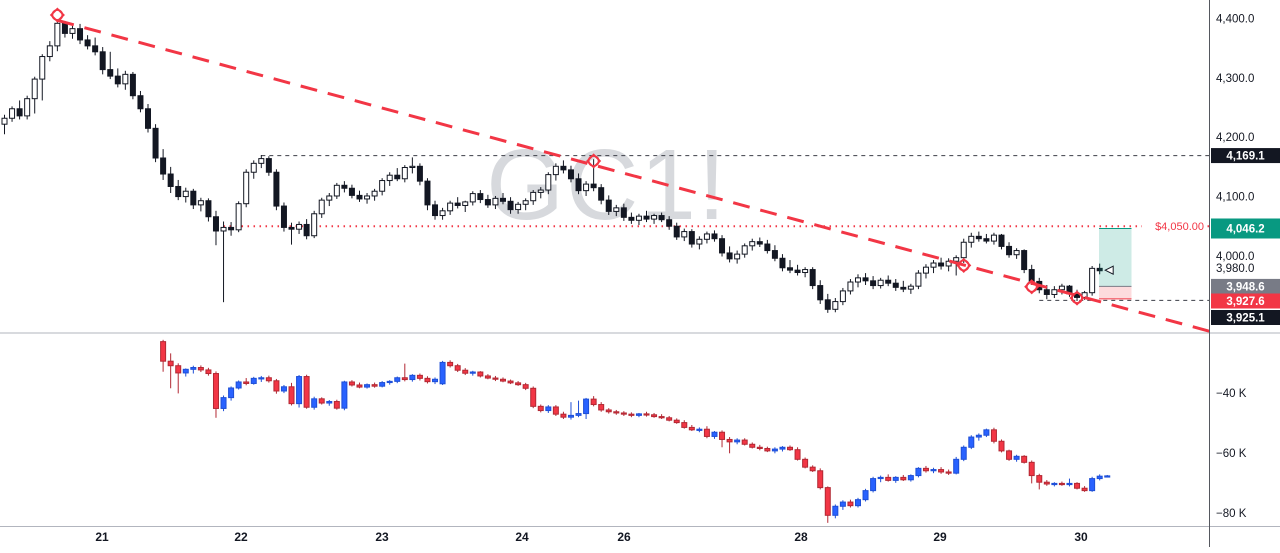 This screenshot has width=1280, height=553. Describe the element at coordinates (1179, 227) in the screenshot. I see `level-price-label: $4,050.00` at that location.